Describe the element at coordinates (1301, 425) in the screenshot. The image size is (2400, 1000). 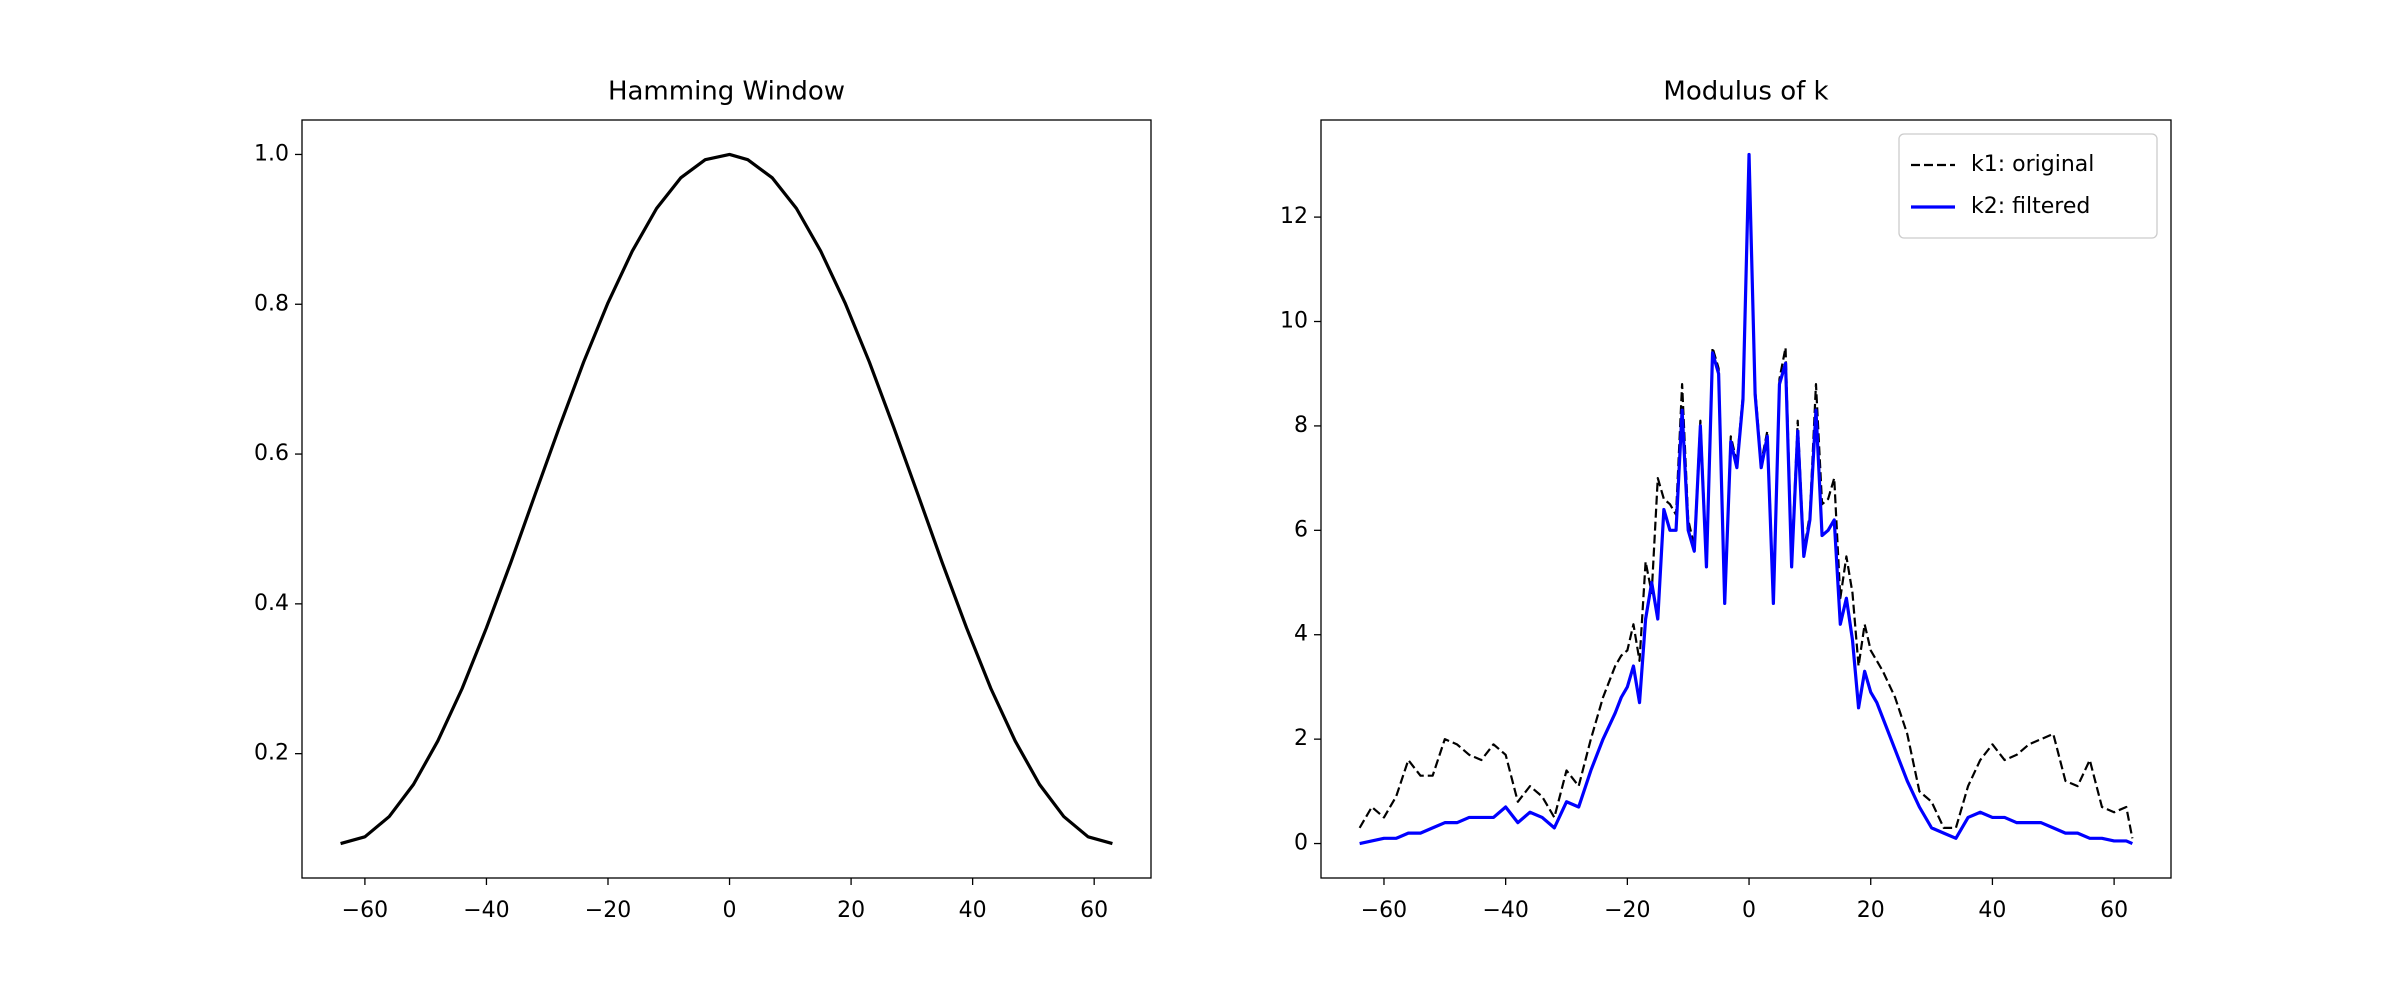
I see `y-tick-label: 8` at that location.